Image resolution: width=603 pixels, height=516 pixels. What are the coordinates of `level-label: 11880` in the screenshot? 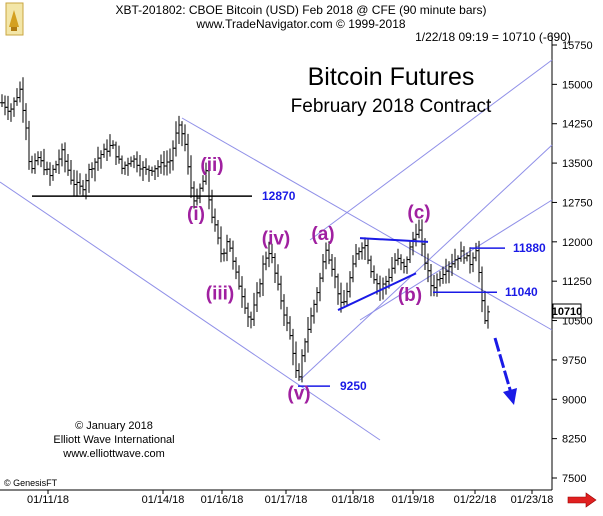 It's located at (529, 248).